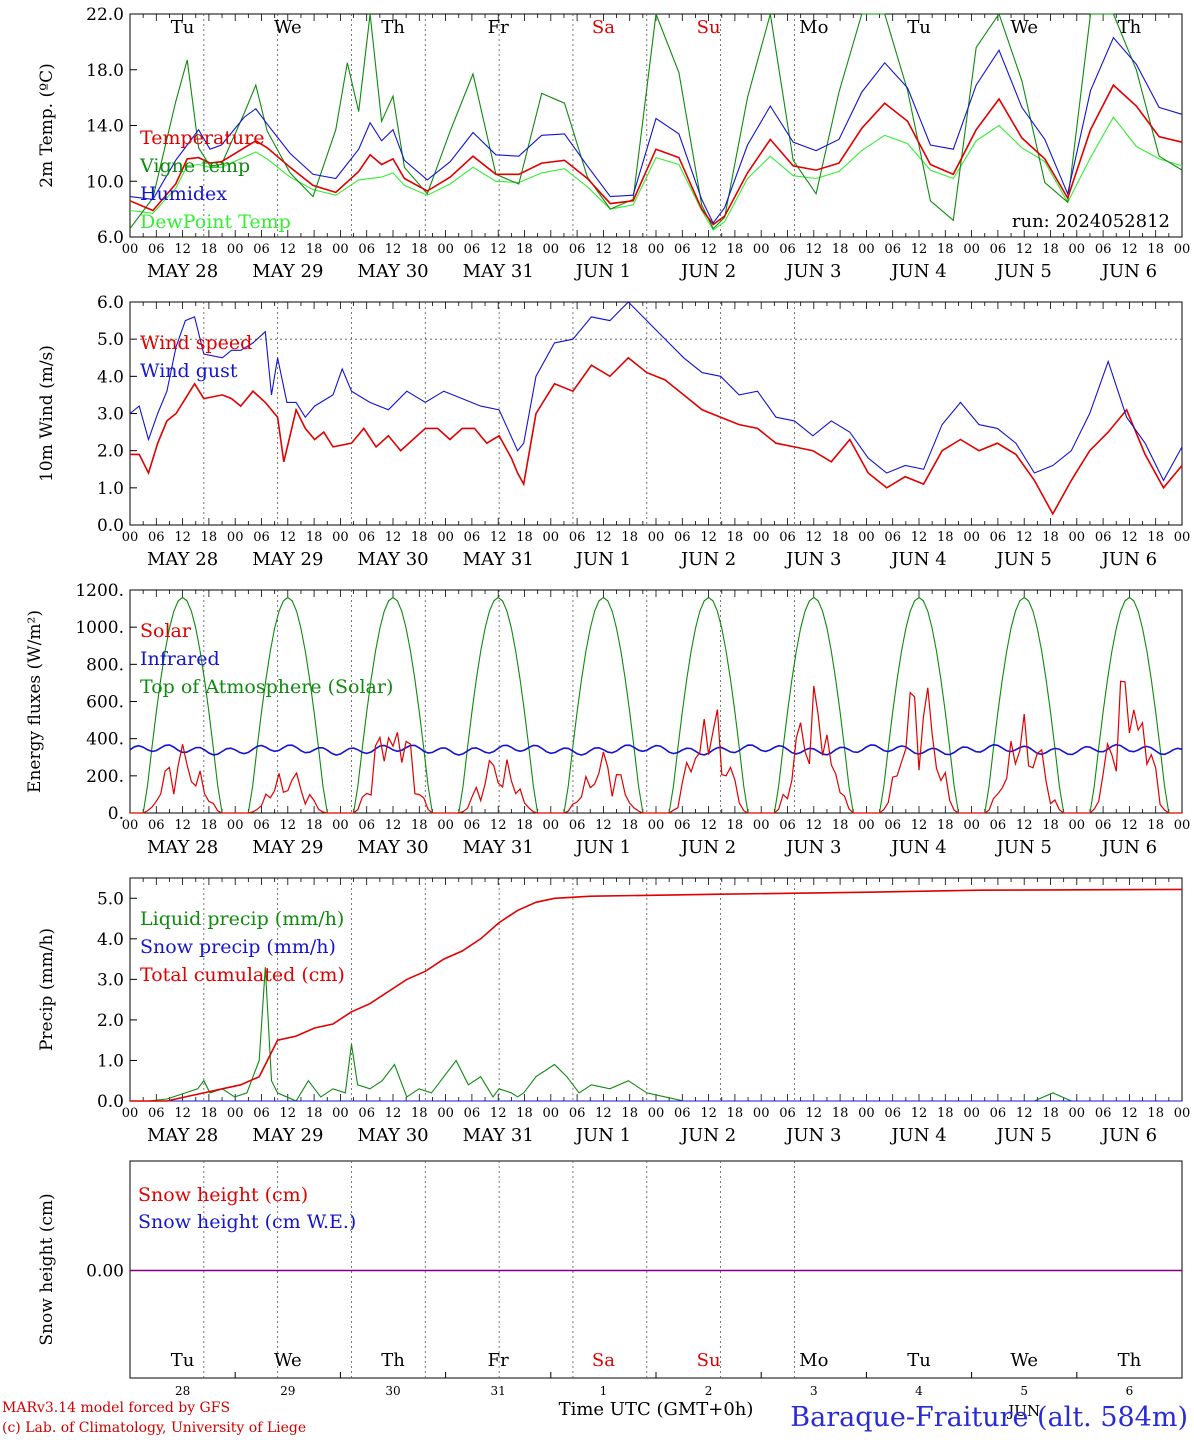 The width and height of the screenshot is (1194, 1440). I want to click on y-tick-label: 0.0, so click(110, 526).